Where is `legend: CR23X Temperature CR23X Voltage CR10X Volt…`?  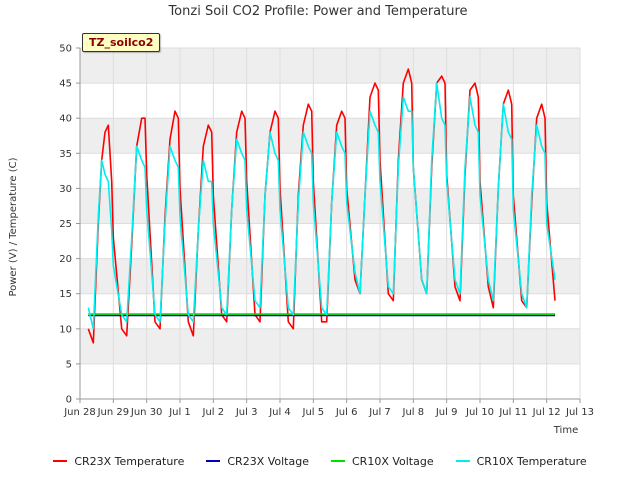
legend: CR23X Temperature CR23X Voltage CR10X Volt… is located at coordinates (320, 461).